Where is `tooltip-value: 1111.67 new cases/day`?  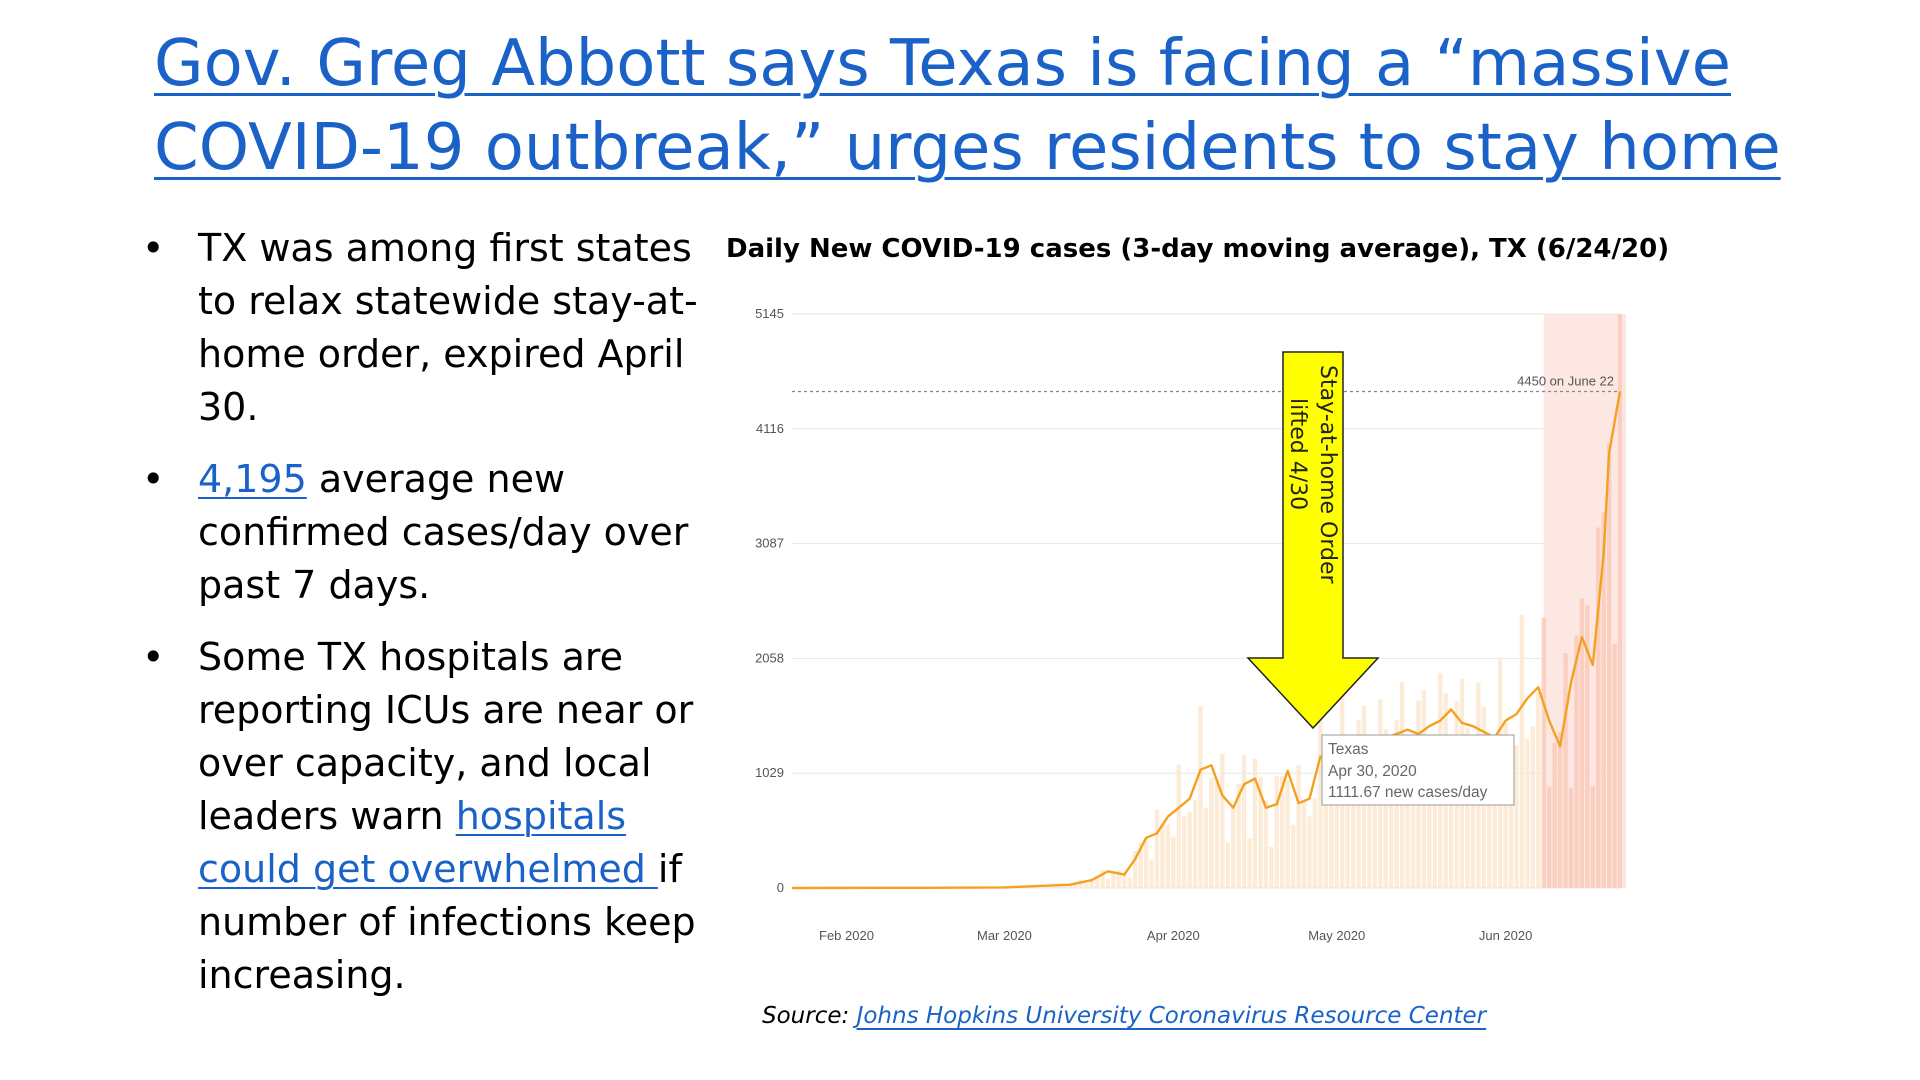
tooltip-value: 1111.67 new cases/day is located at coordinates (1408, 792).